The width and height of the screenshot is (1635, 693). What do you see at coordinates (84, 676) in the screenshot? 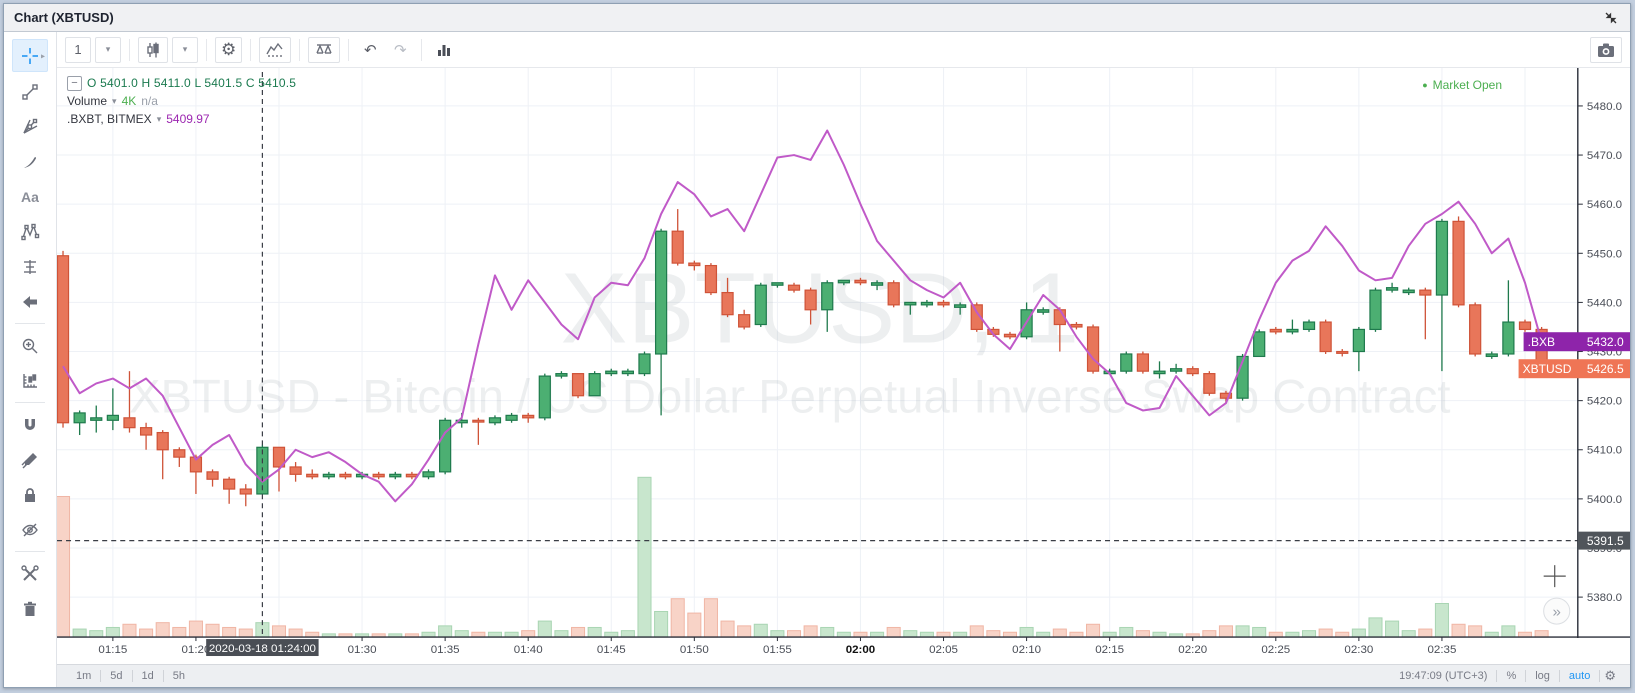
I see `range-1m-button: 1m` at bounding box center [84, 676].